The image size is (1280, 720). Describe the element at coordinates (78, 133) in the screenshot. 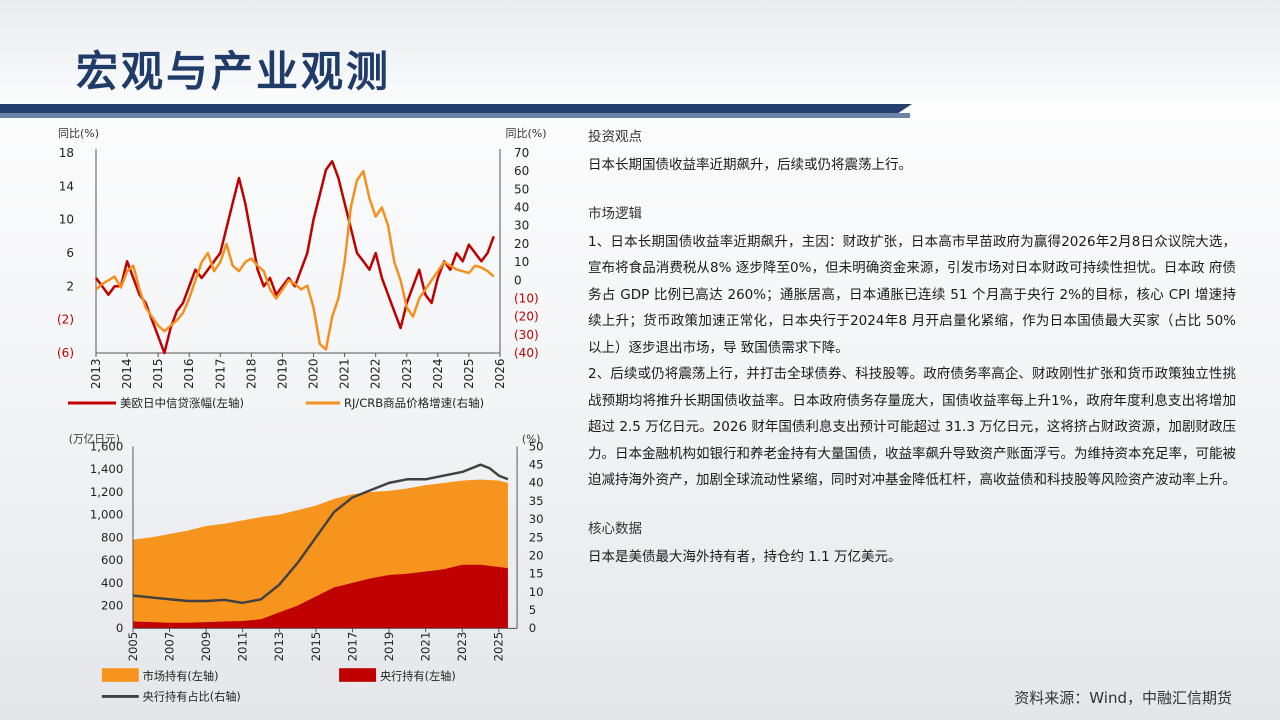

I see `left-axis-unit: 同比(%)` at that location.